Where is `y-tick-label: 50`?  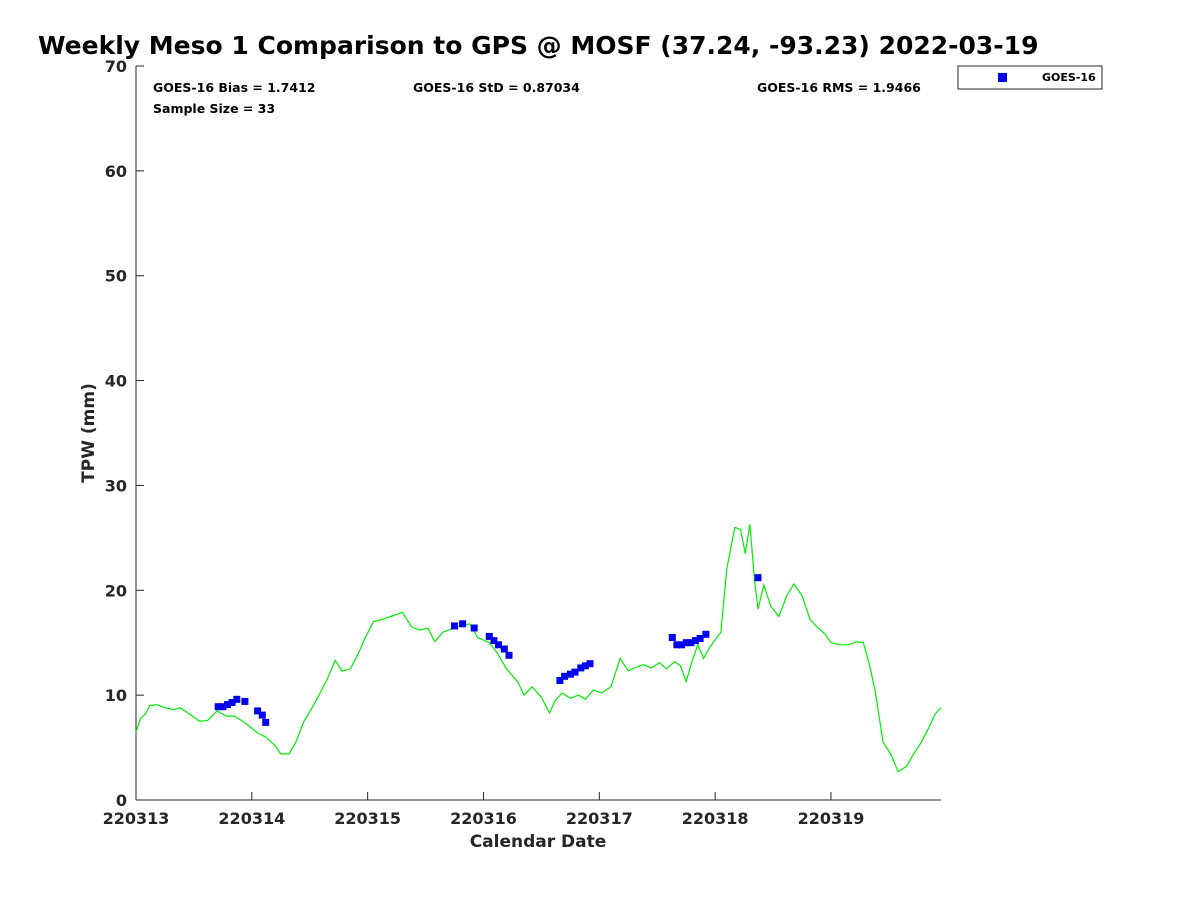 y-tick-label: 50 is located at coordinates (116, 276).